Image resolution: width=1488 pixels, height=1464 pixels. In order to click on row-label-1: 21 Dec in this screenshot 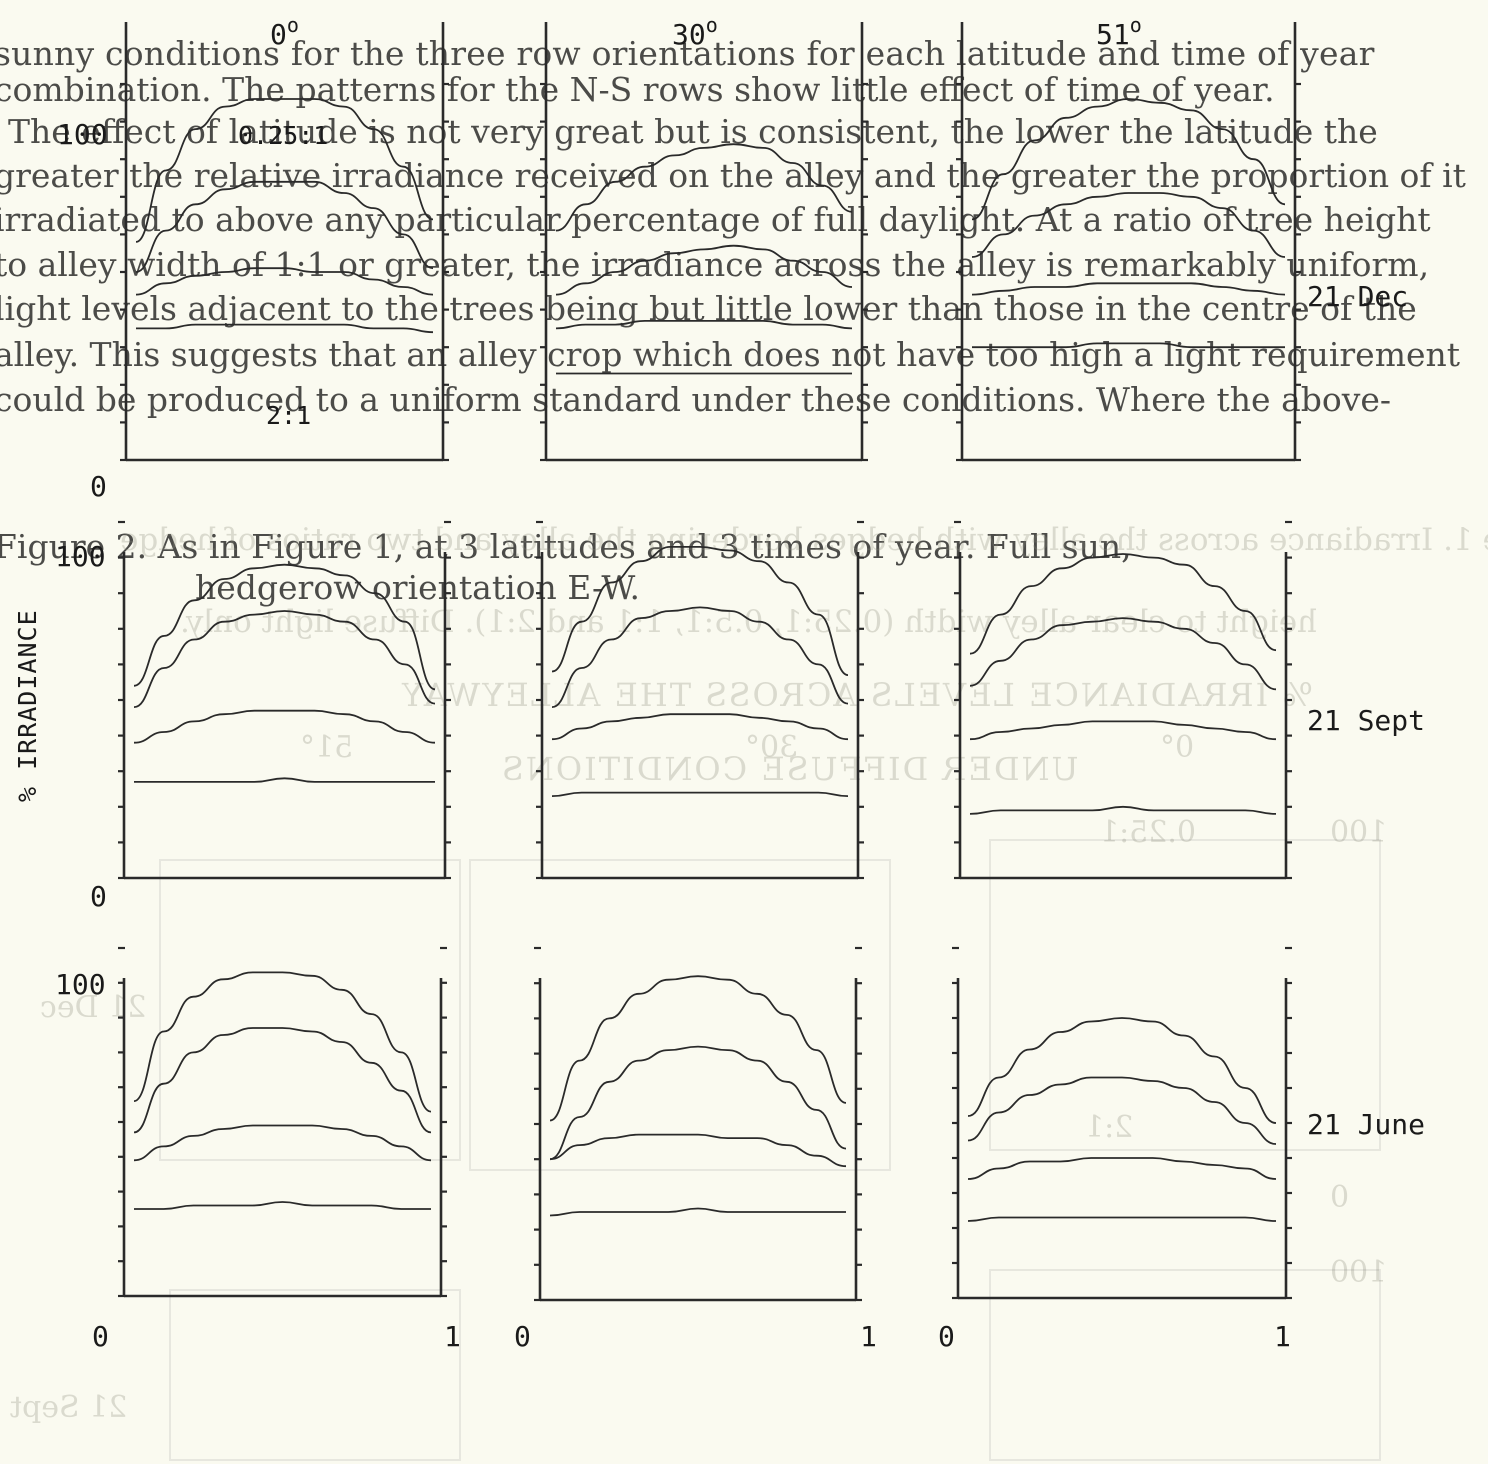, I will do `click(1357, 296)`.